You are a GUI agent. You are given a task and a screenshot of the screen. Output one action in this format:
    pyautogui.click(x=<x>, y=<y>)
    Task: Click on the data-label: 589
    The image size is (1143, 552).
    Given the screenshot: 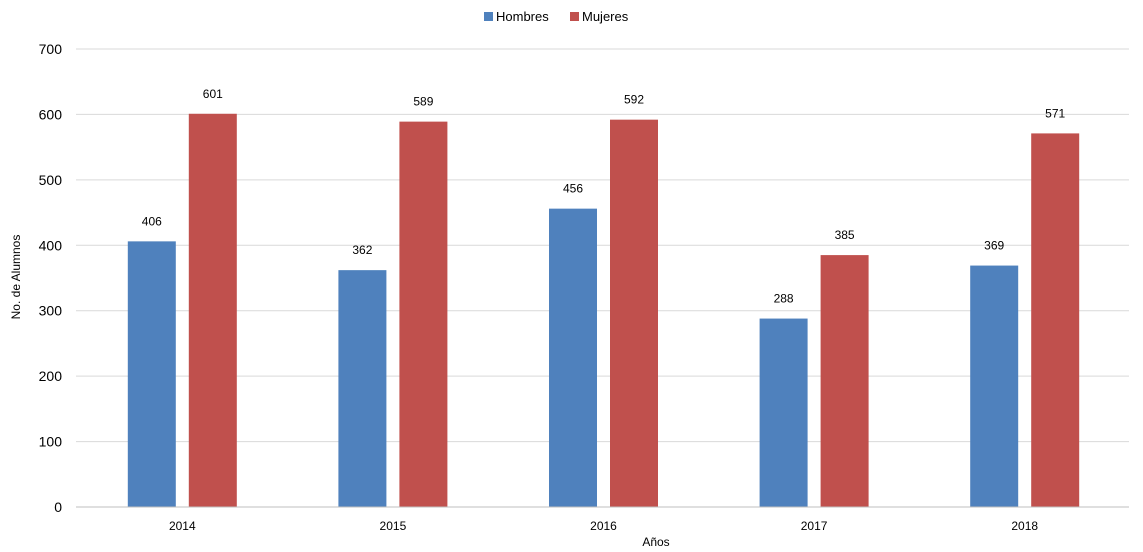 What is the action you would take?
    pyautogui.click(x=423, y=102)
    